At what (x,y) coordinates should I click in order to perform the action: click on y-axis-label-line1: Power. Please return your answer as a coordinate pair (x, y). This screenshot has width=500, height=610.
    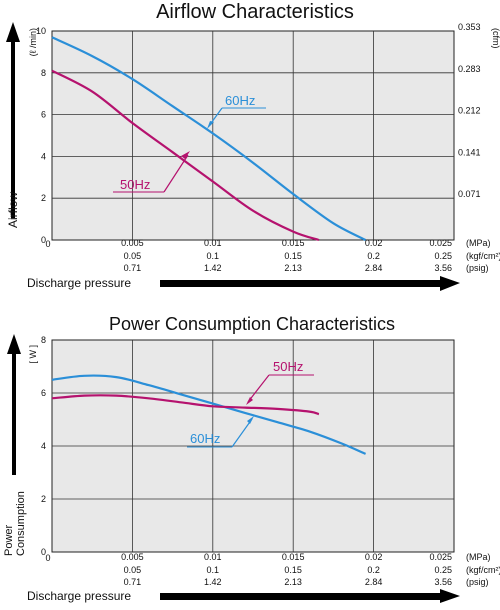
    Looking at the image, I should click on (9, 540).